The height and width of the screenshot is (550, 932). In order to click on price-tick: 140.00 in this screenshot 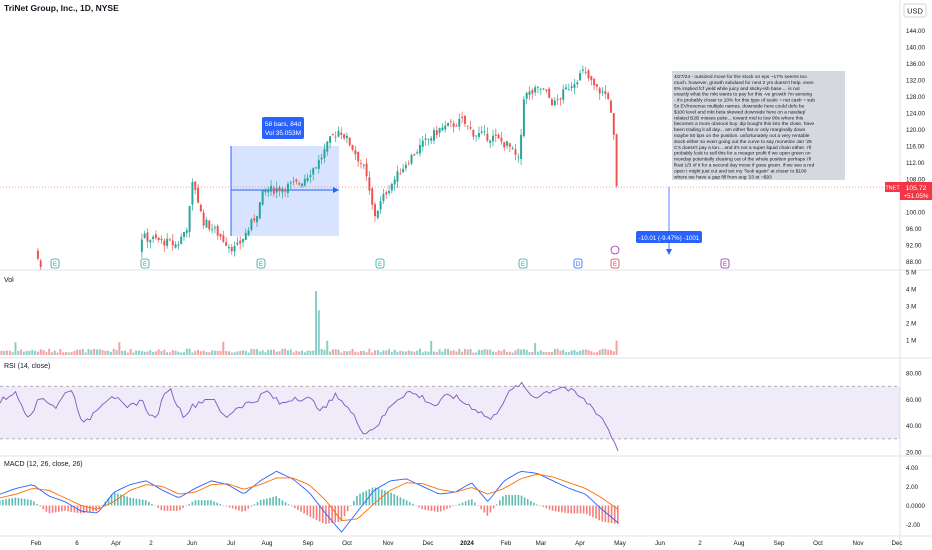, I will do `click(915, 47)`.